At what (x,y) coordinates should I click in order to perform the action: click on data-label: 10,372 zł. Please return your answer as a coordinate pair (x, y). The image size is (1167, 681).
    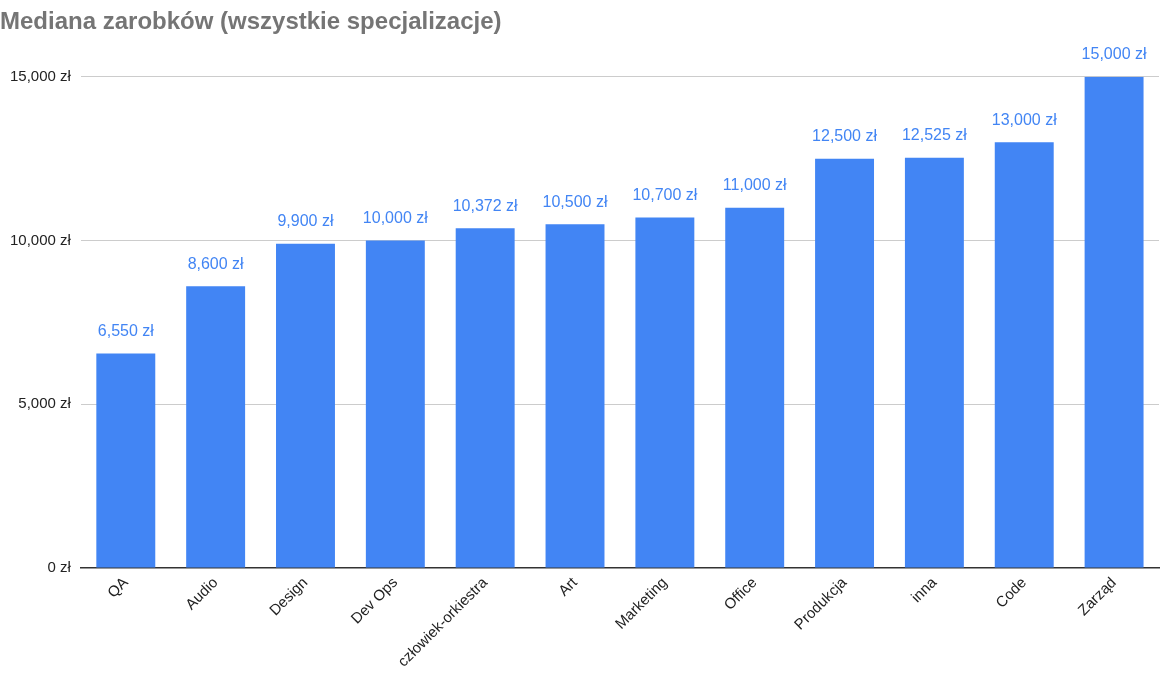
    Looking at the image, I should click on (485, 205).